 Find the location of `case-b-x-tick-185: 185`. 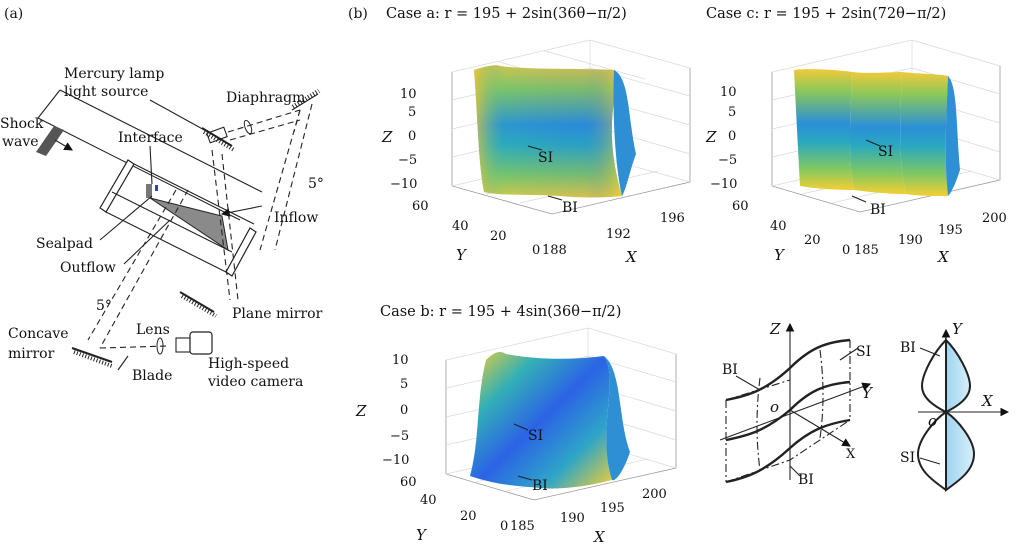

case-b-x-tick-185: 185 is located at coordinates (522, 526).